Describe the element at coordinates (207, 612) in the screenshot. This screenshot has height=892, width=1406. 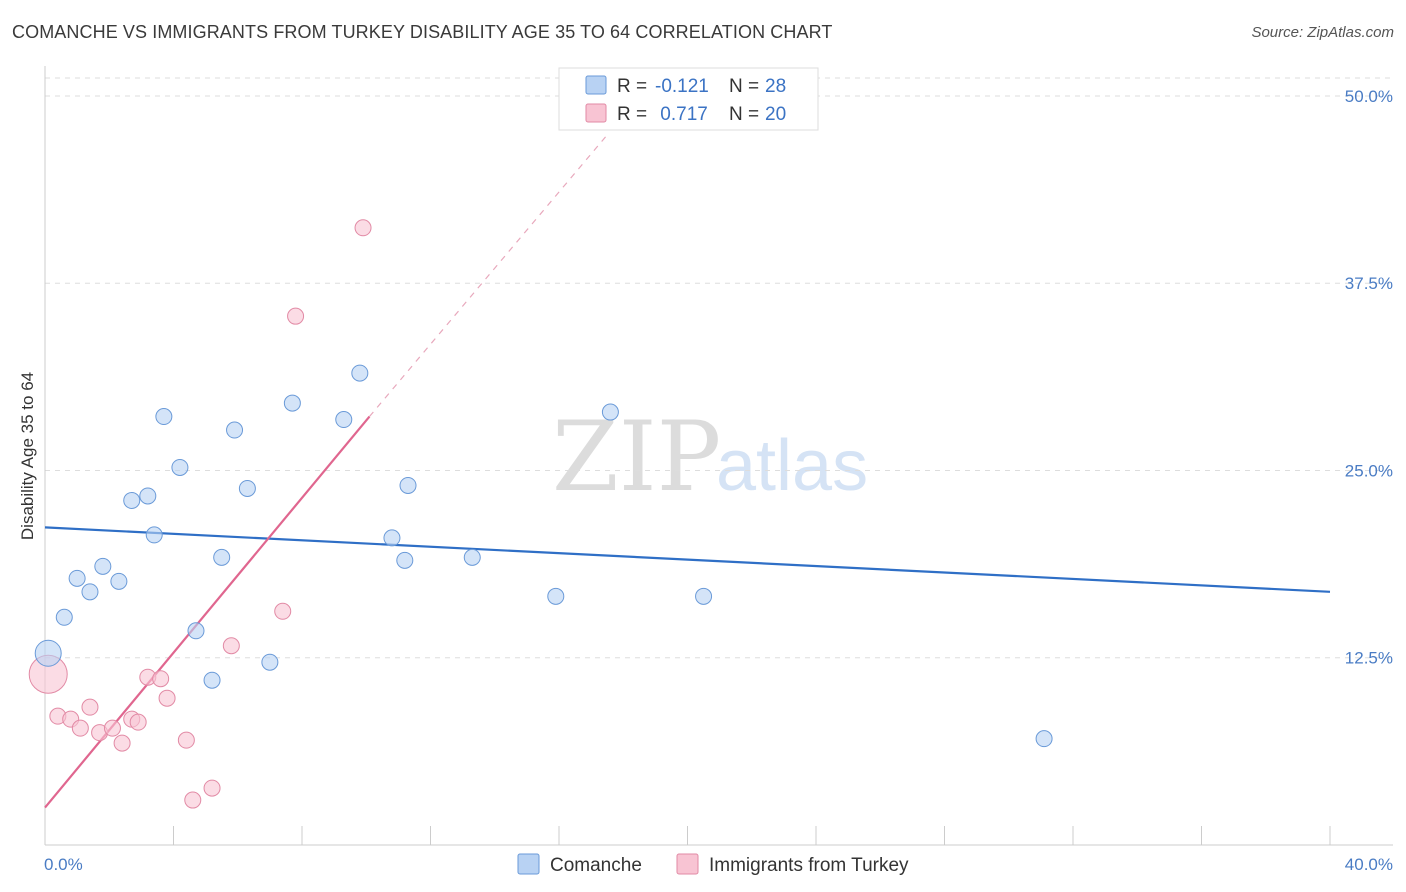
I see `trend-line-turkey` at that location.